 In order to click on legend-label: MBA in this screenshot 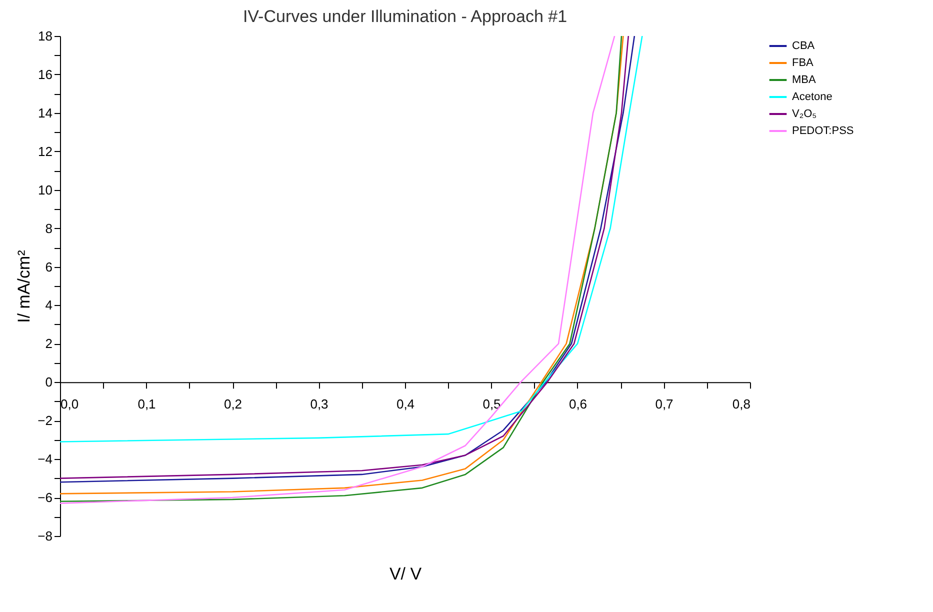, I will do `click(804, 80)`.